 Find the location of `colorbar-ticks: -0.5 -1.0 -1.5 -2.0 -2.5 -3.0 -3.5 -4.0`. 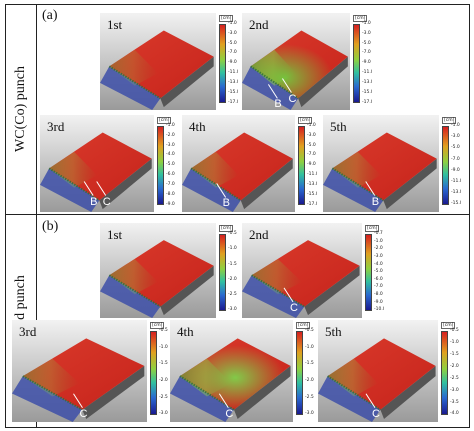

colorbar-ticks: -0.5 -1.0 -1.5 -2.0 -2.5 -3.0 -3.5 -4.0 is located at coordinates (454, 372).